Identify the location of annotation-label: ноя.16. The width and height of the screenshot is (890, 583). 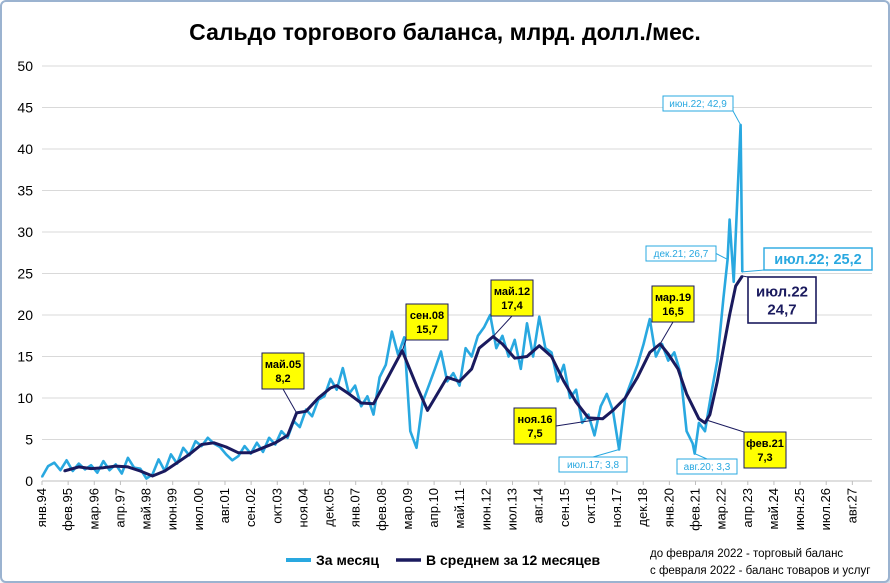
(535, 420).